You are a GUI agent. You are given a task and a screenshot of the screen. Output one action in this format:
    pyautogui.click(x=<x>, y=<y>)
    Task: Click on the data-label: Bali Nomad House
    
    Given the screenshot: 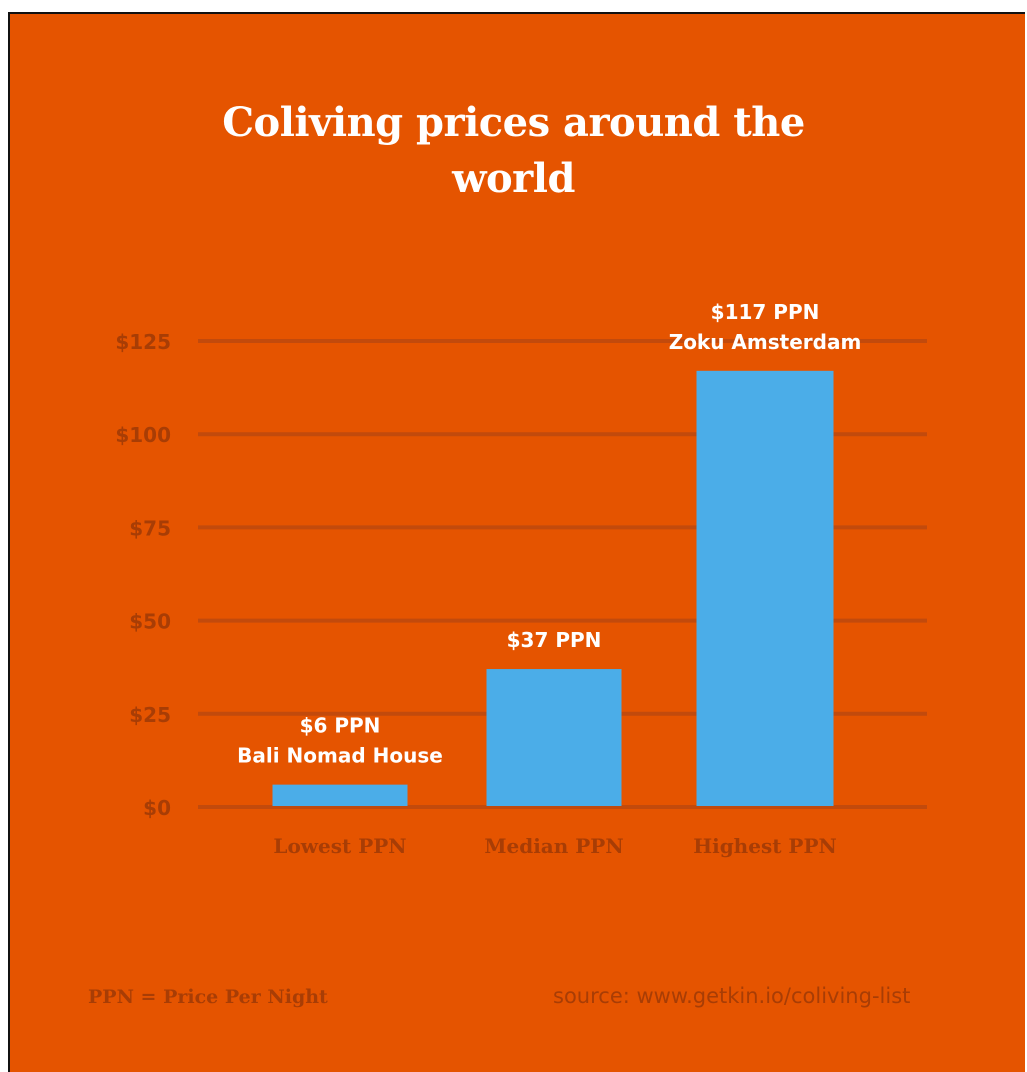 What is the action you would take?
    pyautogui.click(x=340, y=756)
    